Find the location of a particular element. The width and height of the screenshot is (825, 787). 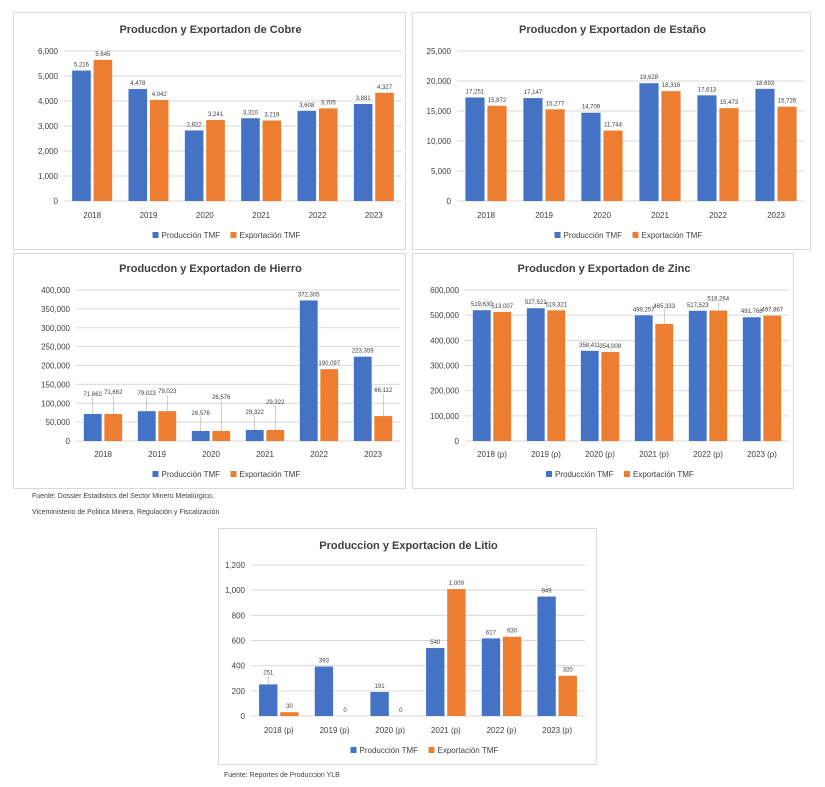

bar-production-2023 (p) is located at coordinates (751, 379).